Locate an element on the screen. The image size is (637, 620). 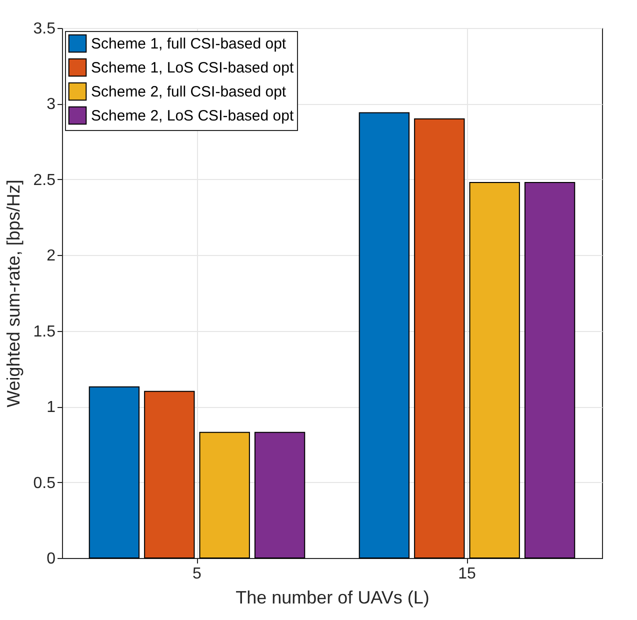
y-tick-label: 1.5 is located at coordinates (44, 331).